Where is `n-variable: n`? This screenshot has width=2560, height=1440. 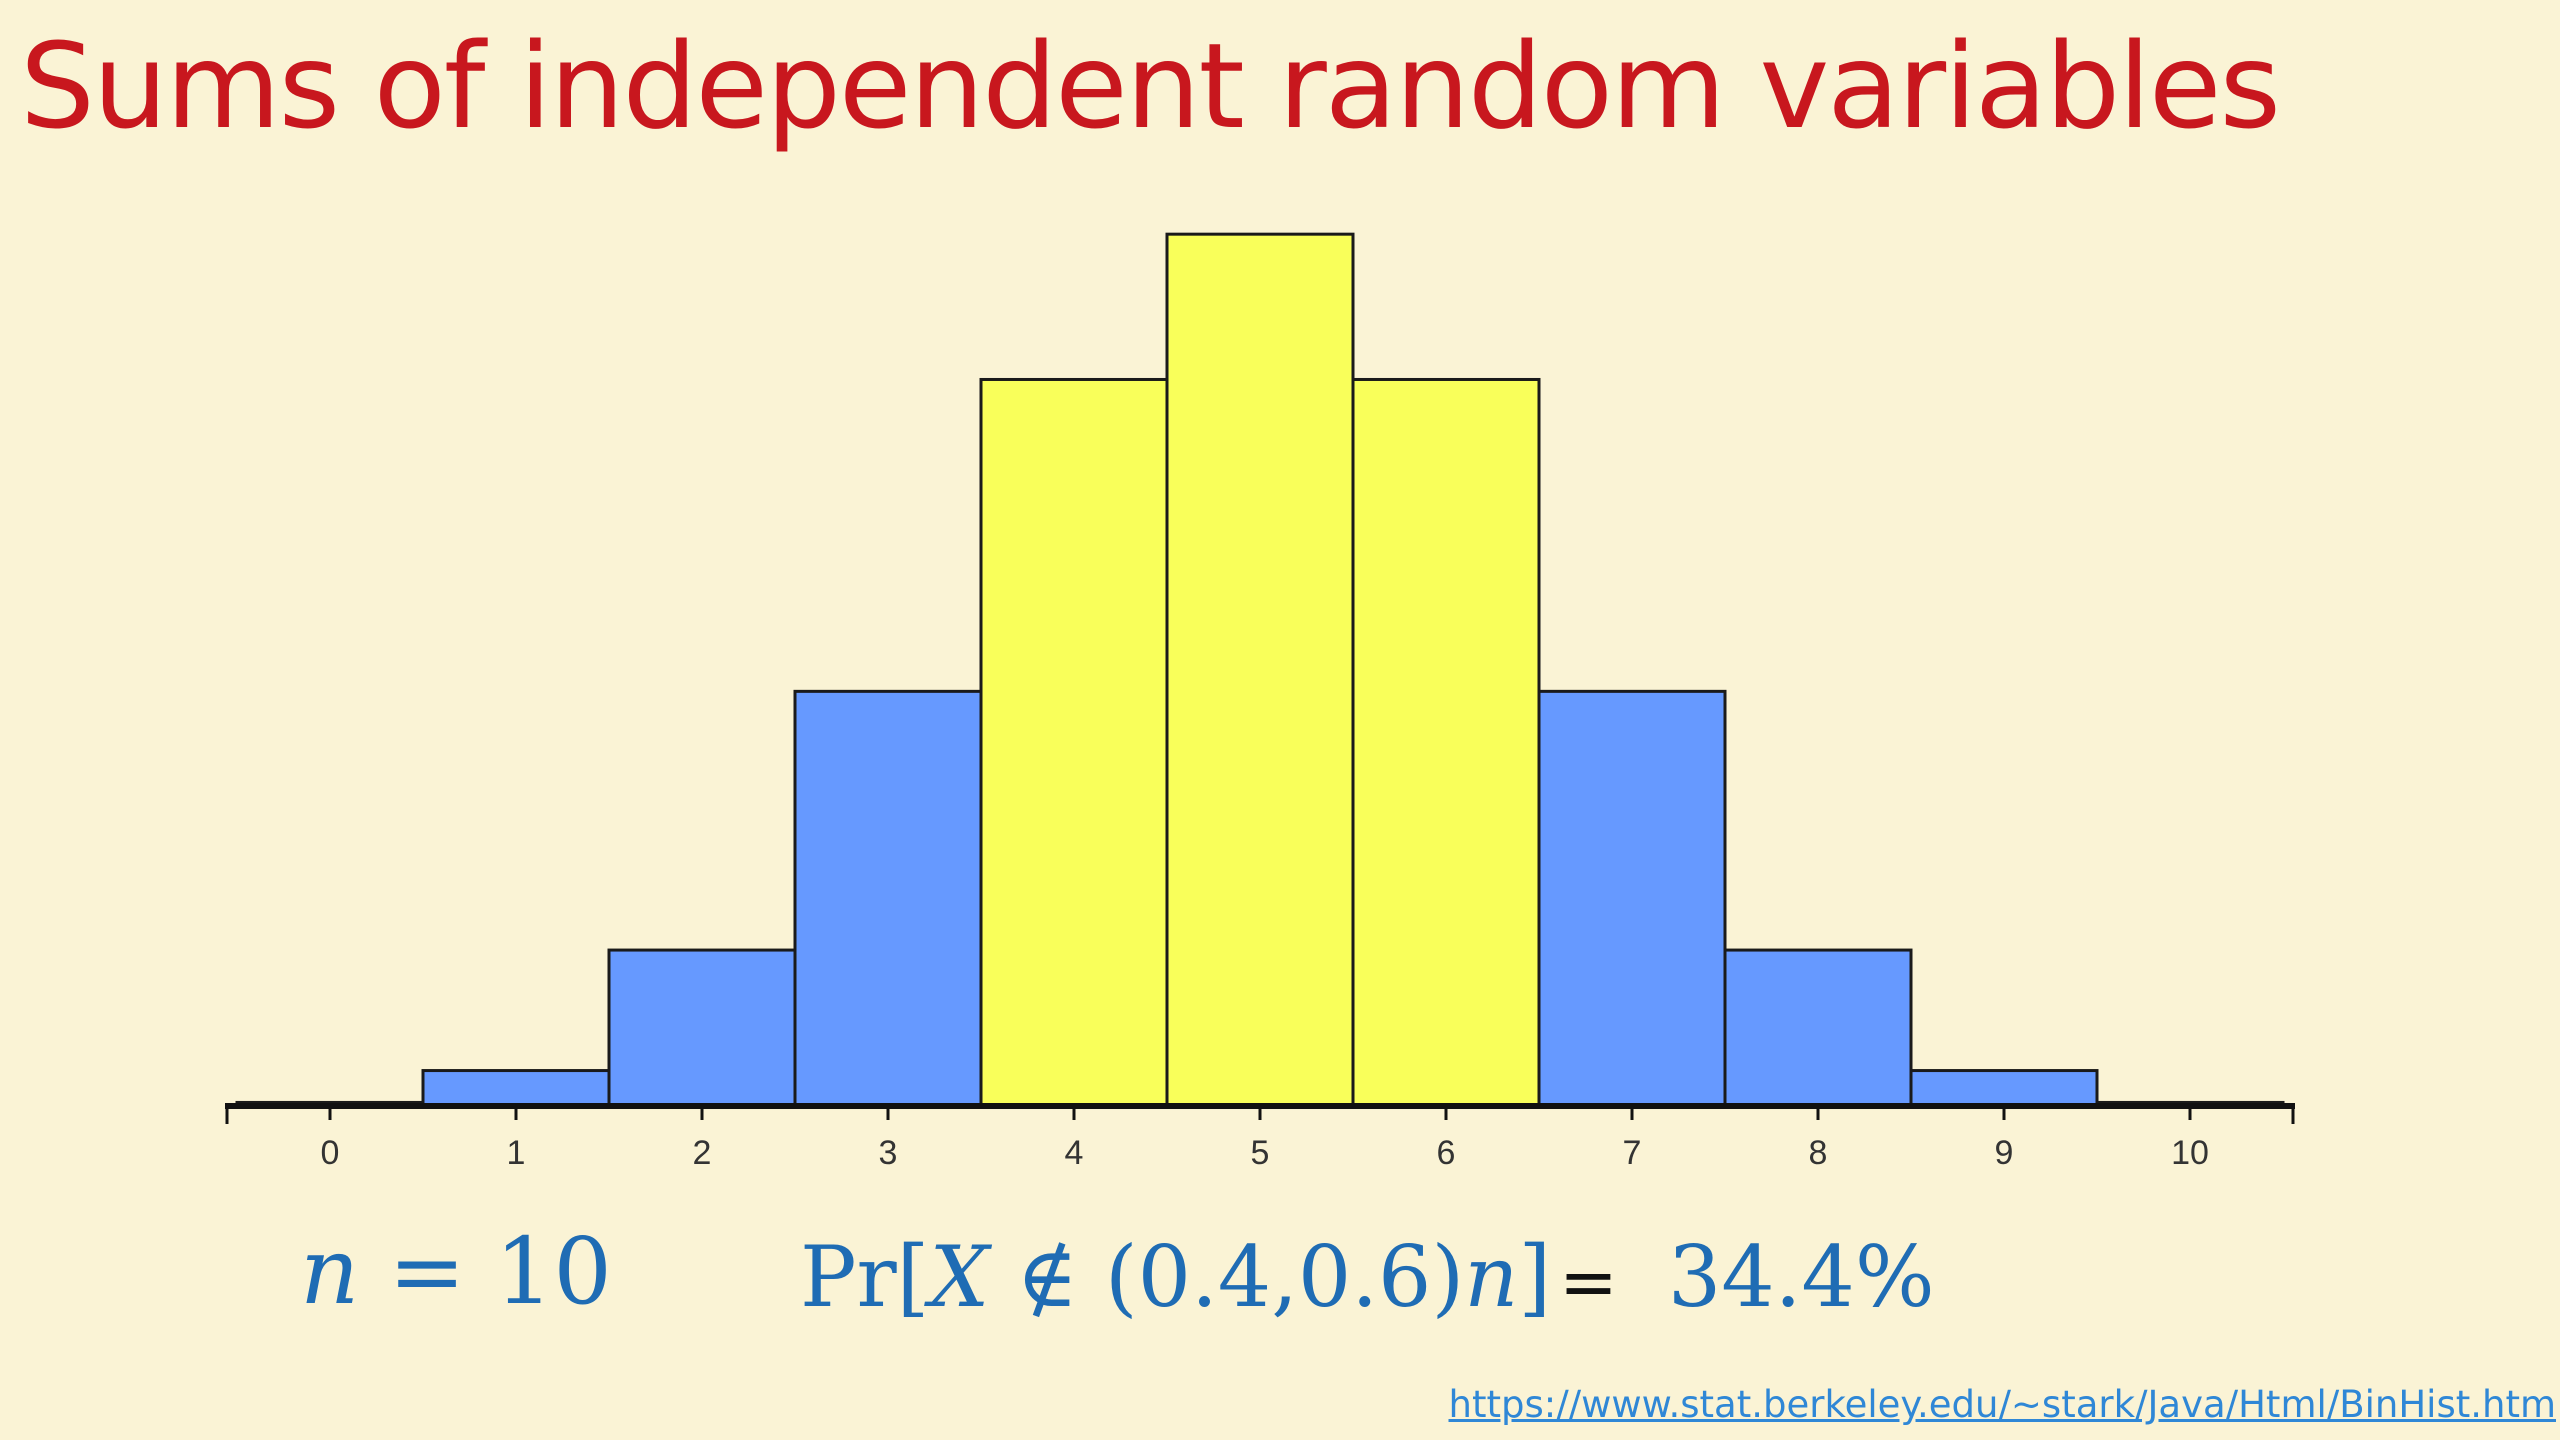 n-variable: n is located at coordinates (330, 1271).